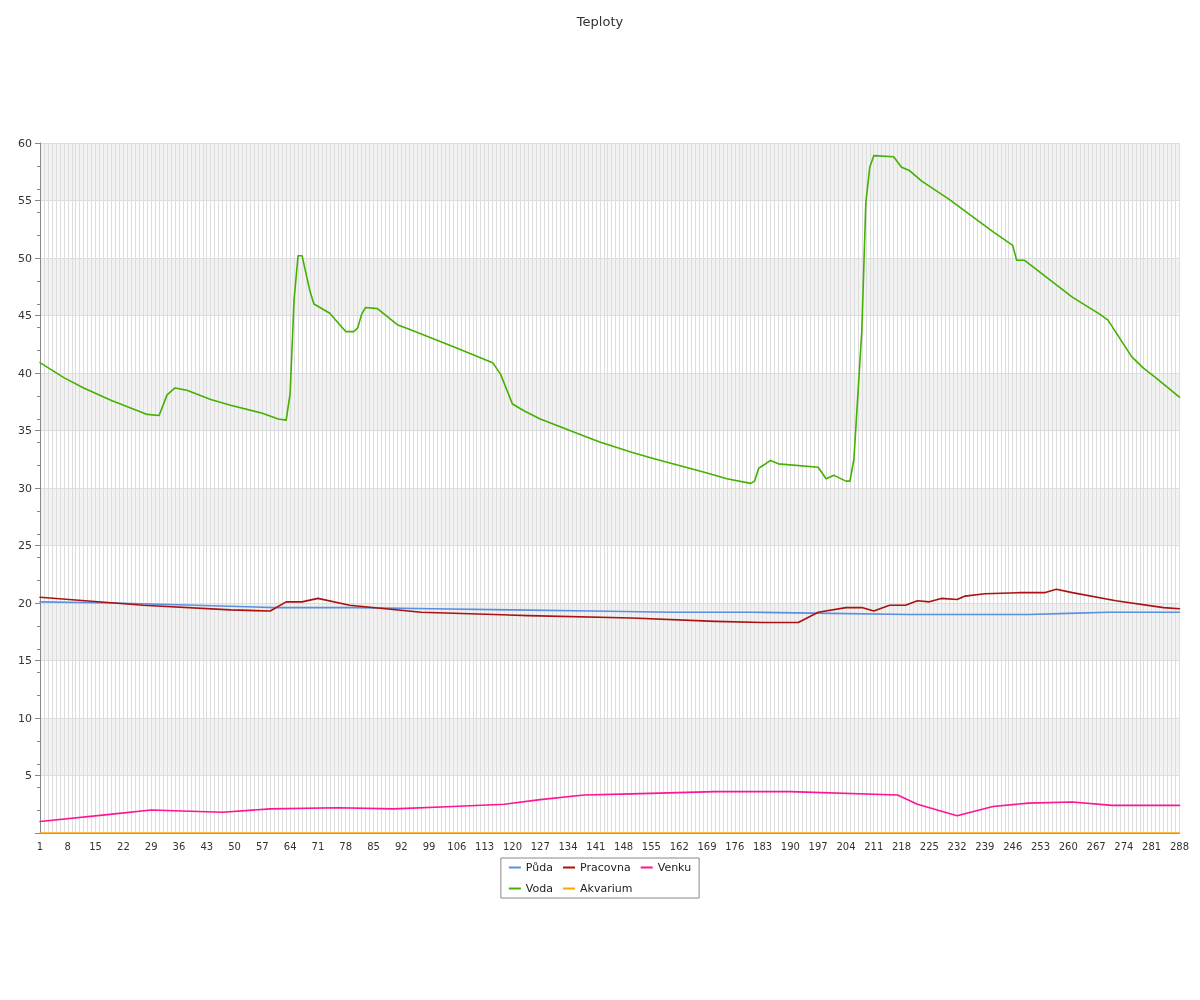 Image resolution: width=1200 pixels, height=1000 pixels. Describe the element at coordinates (207, 846) in the screenshot. I see `x-tick-label: 43` at that location.